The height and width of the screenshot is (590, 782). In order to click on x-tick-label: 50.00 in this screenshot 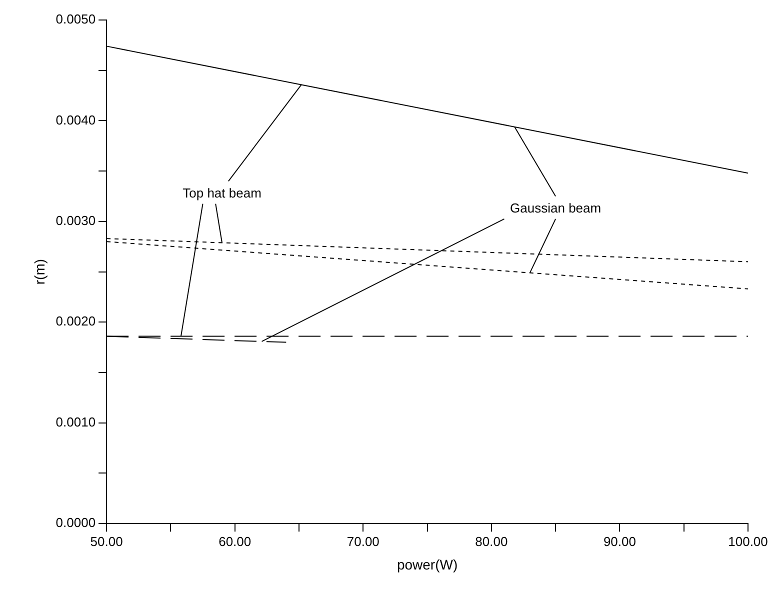, I will do `click(106, 541)`.